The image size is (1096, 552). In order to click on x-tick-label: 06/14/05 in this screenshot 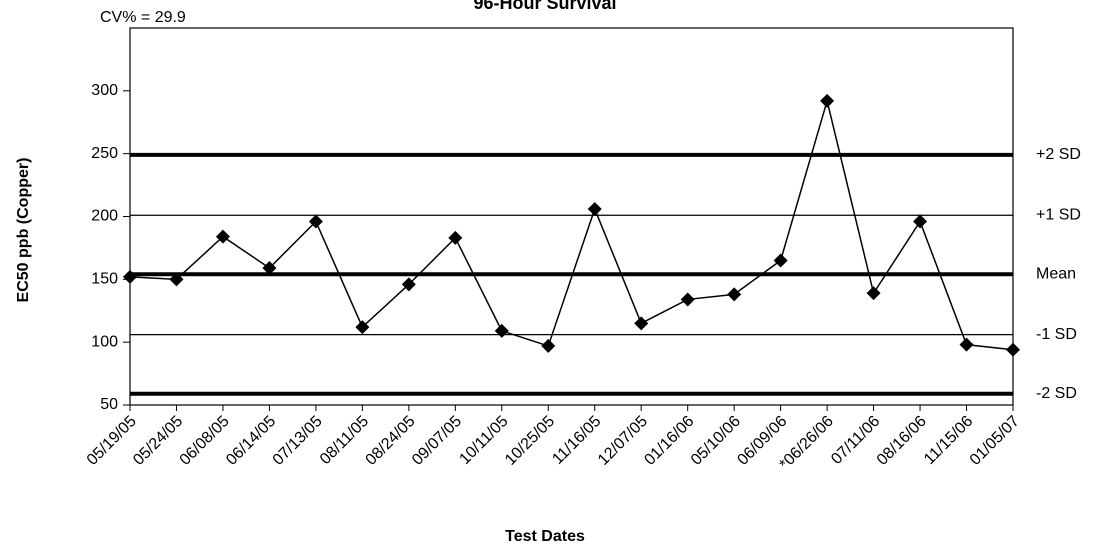, I will do `click(251, 441)`.